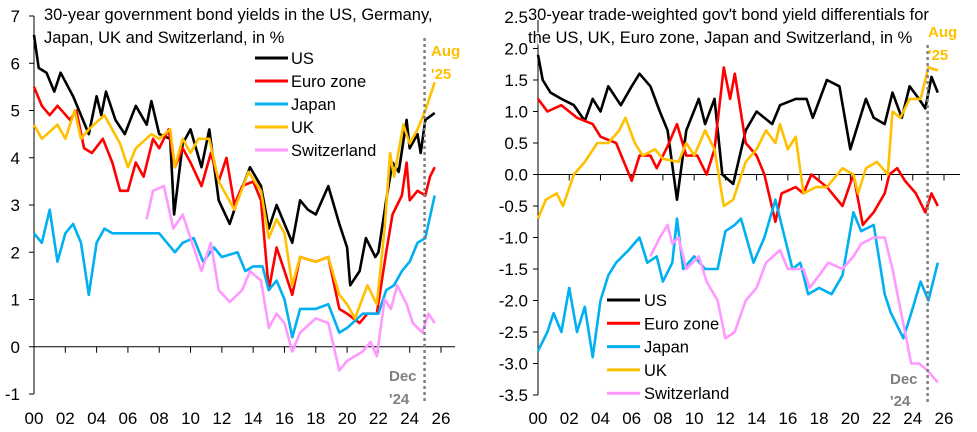 Image resolution: width=977 pixels, height=432 pixels. Describe the element at coordinates (164, 38) in the screenshot. I see `chart-title-line: Japan, UK and Switzerland, in %` at that location.